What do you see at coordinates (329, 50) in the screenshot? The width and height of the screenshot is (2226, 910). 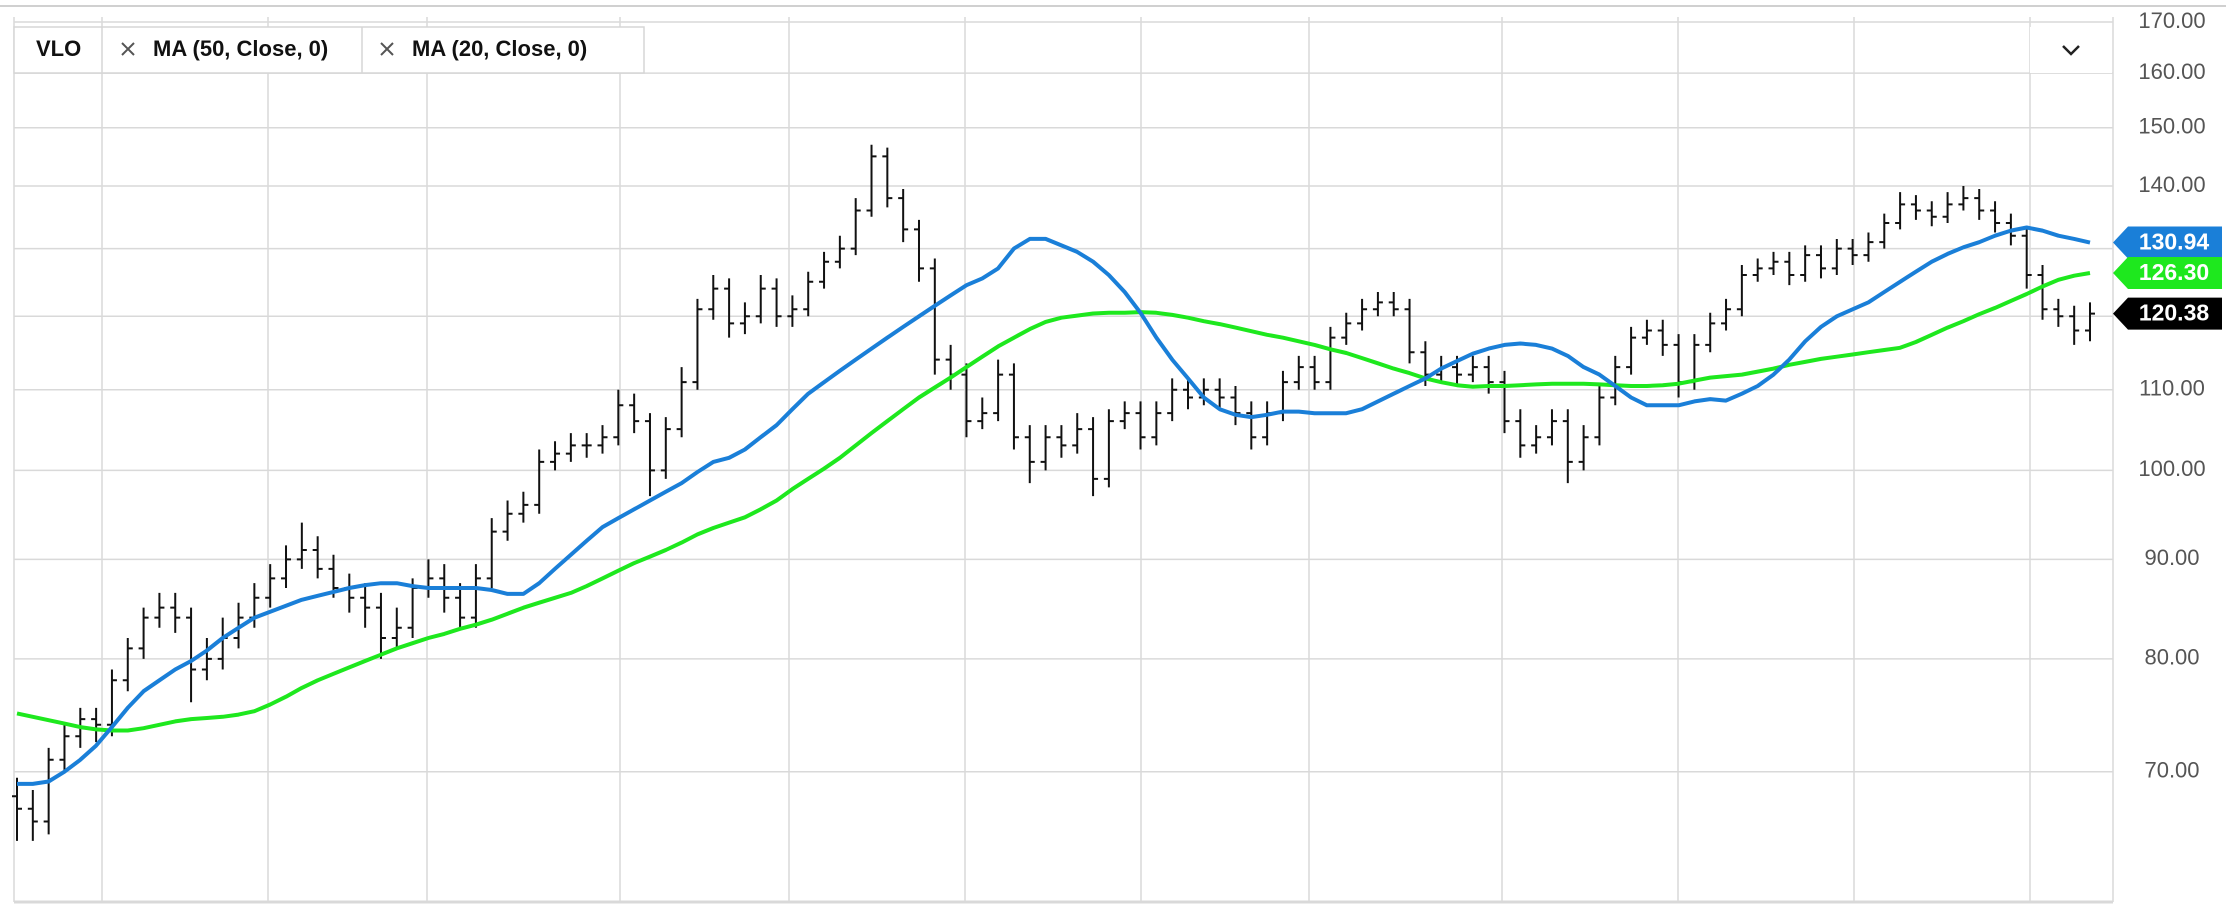 I see `legend-box` at bounding box center [329, 50].